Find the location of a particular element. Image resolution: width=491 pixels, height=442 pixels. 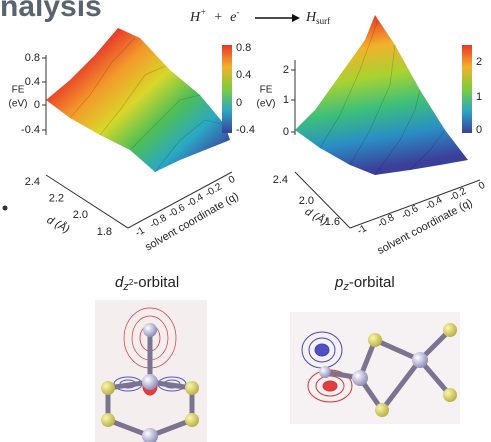

z-tick-label: 2 is located at coordinates (286, 70).